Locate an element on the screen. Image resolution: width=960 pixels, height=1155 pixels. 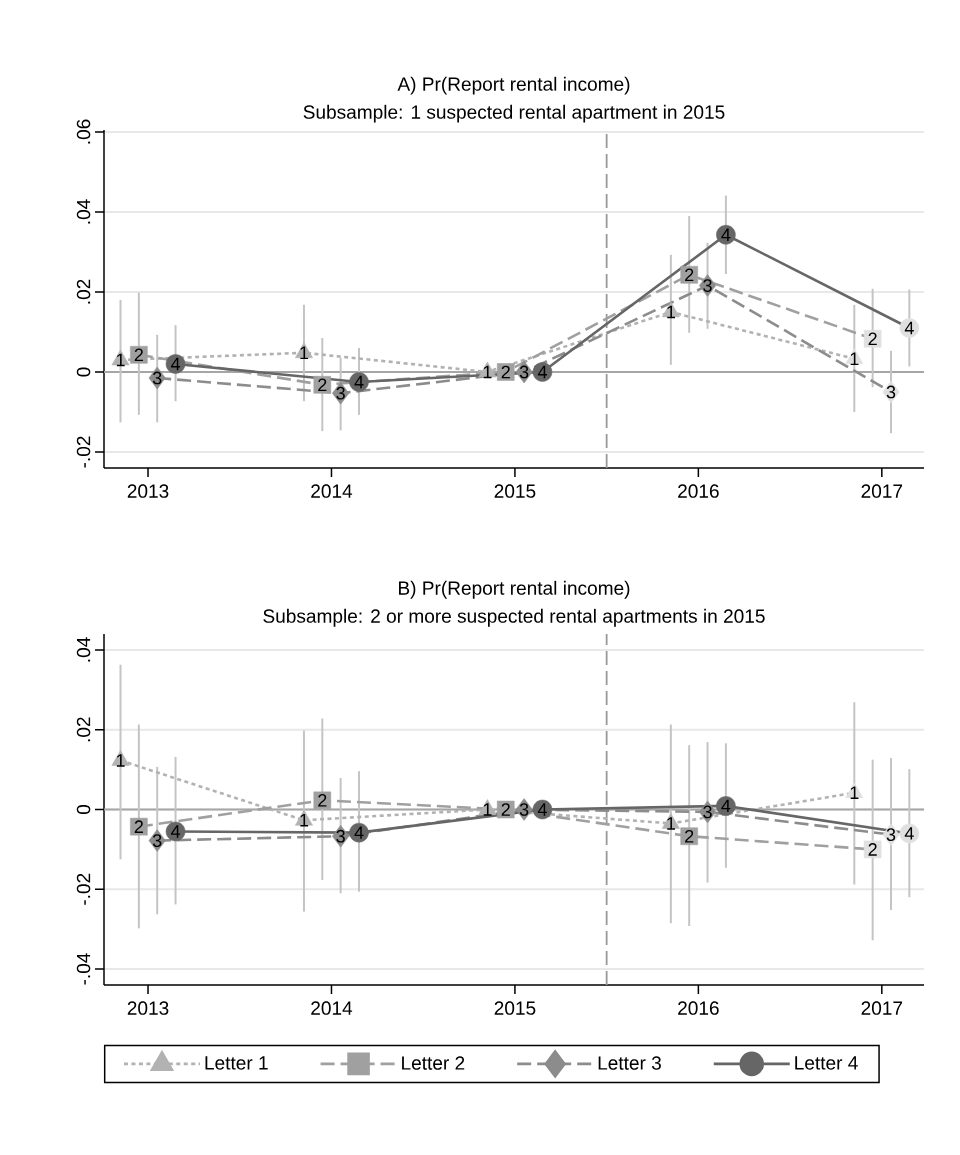
legend-label: Letter 2 is located at coordinates (433, 1063).